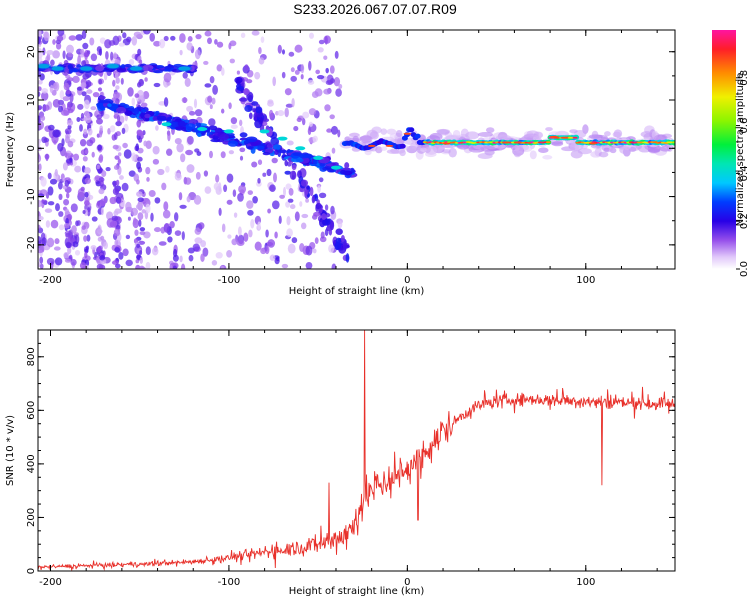 This screenshot has width=750, height=600. Describe the element at coordinates (518, 142) in the screenshot. I see `mainline-peak` at that location.